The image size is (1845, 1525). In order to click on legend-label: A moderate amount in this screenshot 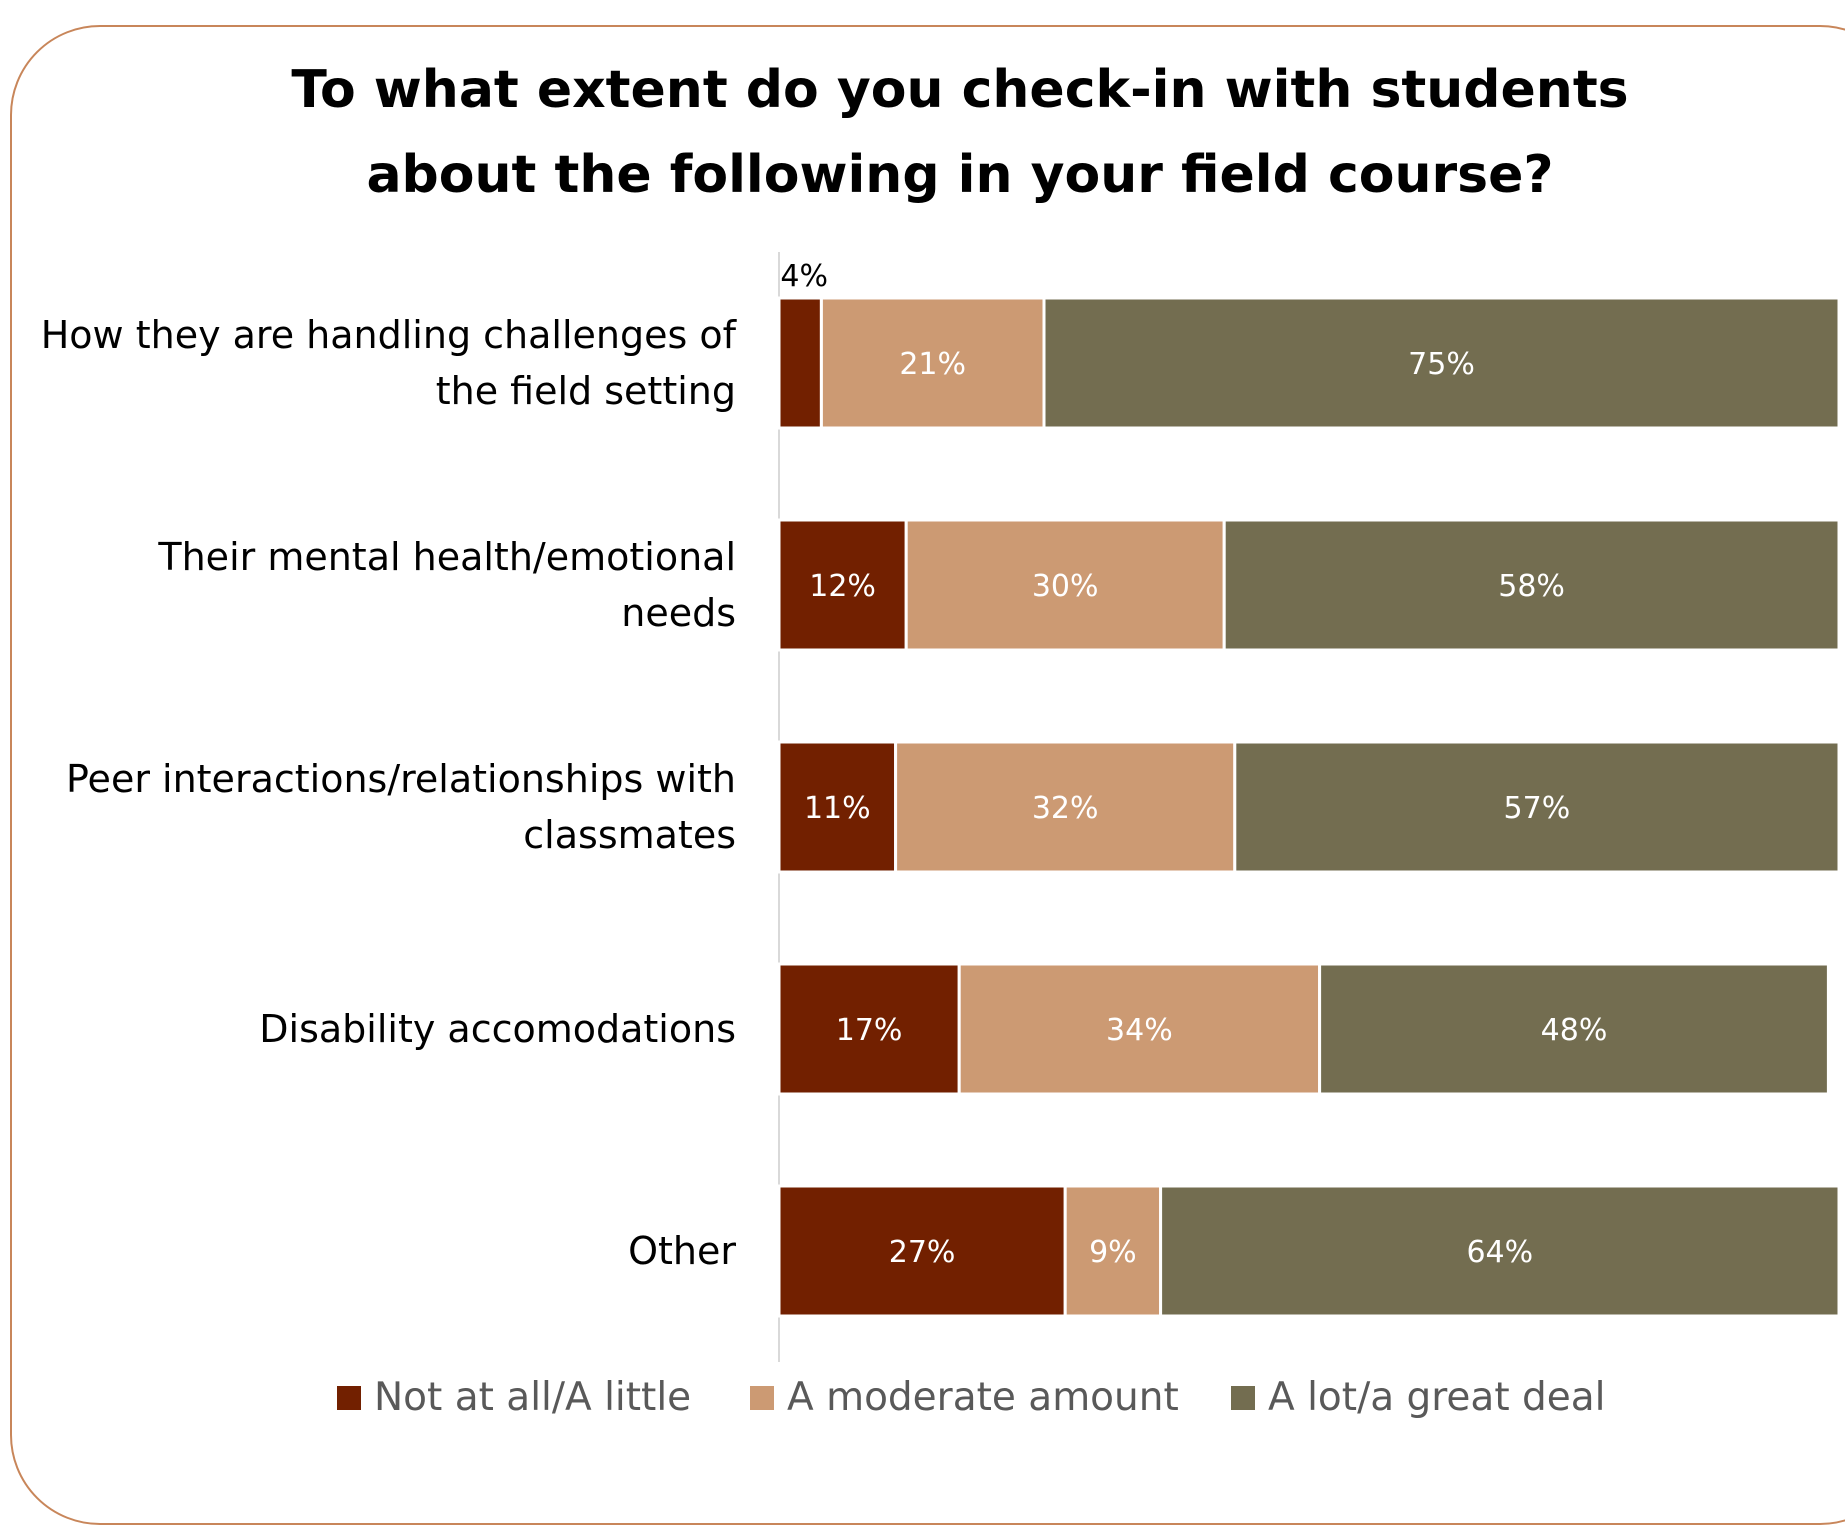, I will do `click(983, 1397)`.